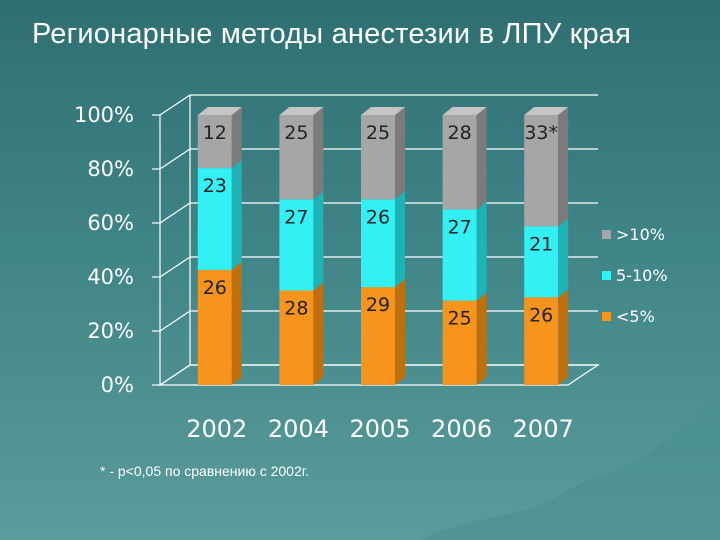  Describe the element at coordinates (642, 275) in the screenshot. I see `legend-label: 5-10%` at that location.